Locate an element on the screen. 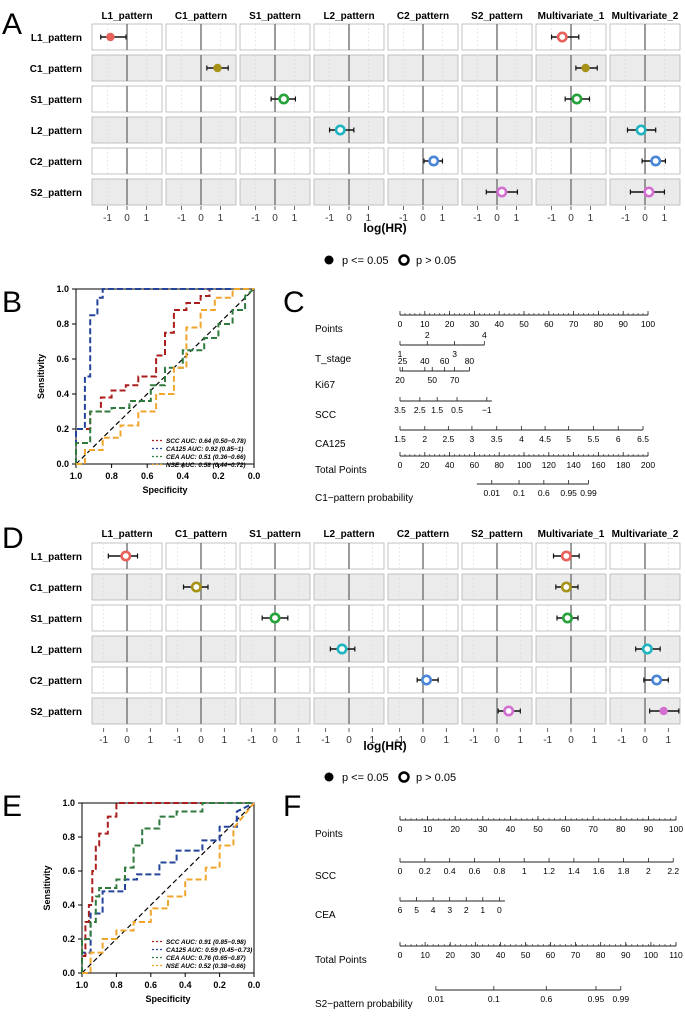 The width and height of the screenshot is (685, 1021). x-axis-title: Specificity is located at coordinates (167, 999).